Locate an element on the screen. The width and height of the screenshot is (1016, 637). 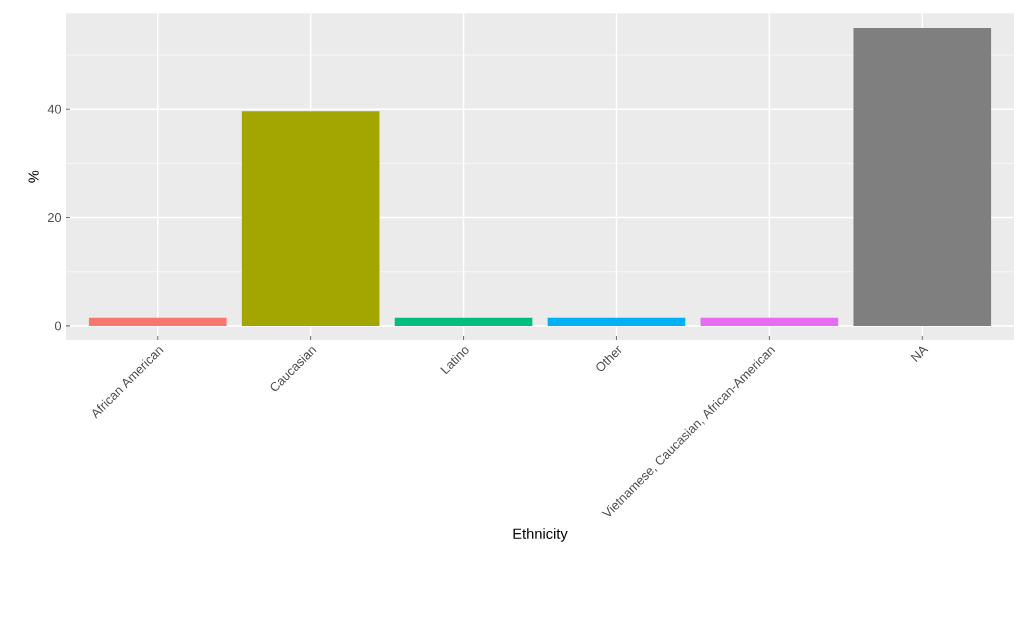
y-tick-label: 0 is located at coordinates (58, 326).